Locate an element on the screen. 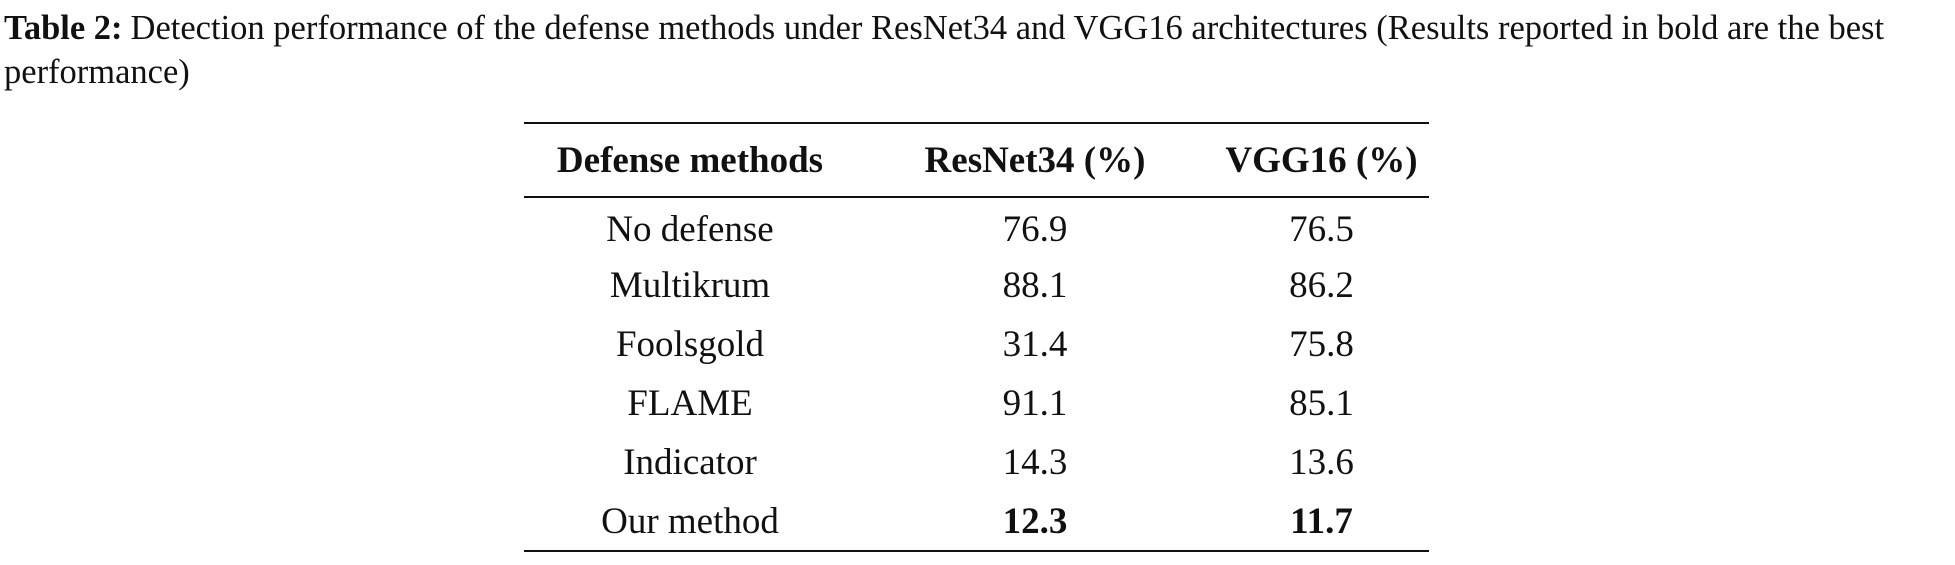 This screenshot has height=565, width=1955. method-cell: FLAME is located at coordinates (690, 403).